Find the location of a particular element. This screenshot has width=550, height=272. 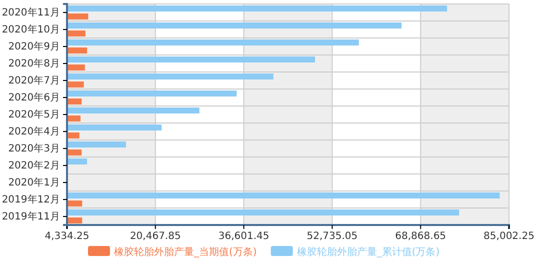

legend-label: 橡胶轮胎外胎产量_累计值(万条) is located at coordinates (368, 252).